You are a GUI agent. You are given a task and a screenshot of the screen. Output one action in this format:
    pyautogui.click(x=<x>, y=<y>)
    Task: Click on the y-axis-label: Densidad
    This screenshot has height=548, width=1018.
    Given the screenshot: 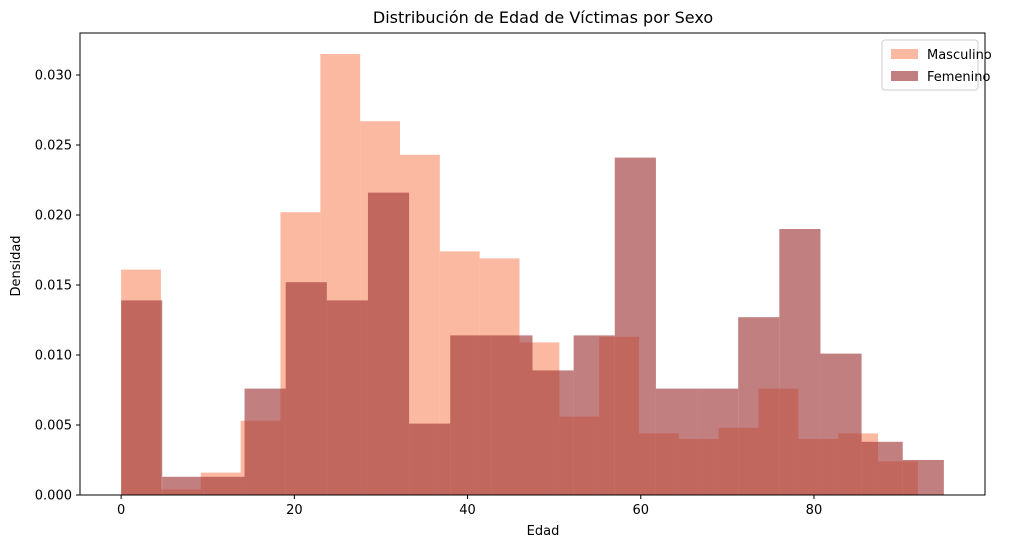 What is the action you would take?
    pyautogui.click(x=16, y=265)
    